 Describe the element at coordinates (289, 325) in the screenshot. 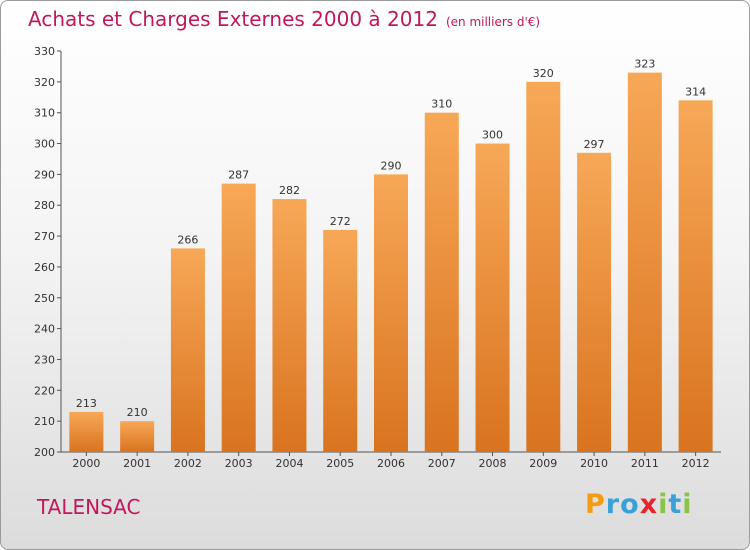

I see `bar-2004` at that location.